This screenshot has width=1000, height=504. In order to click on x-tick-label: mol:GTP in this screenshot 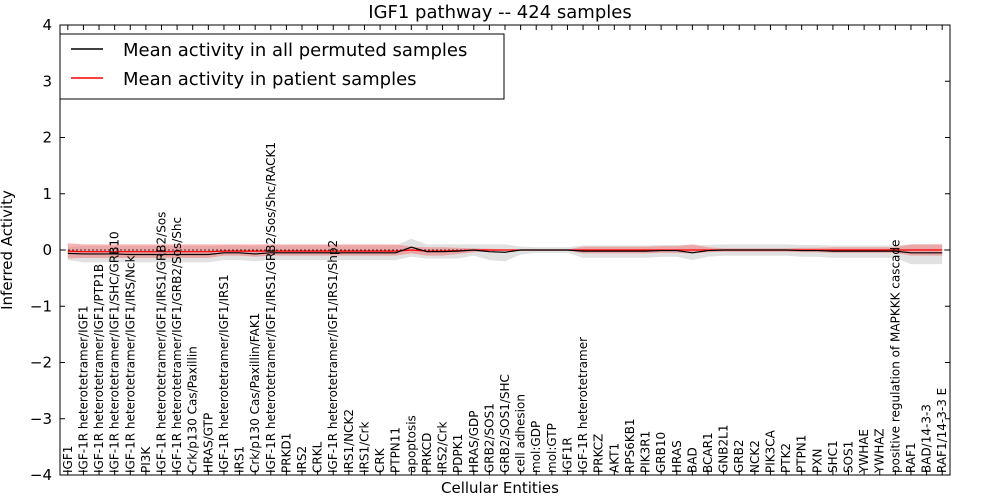, I will do `click(552, 448)`.